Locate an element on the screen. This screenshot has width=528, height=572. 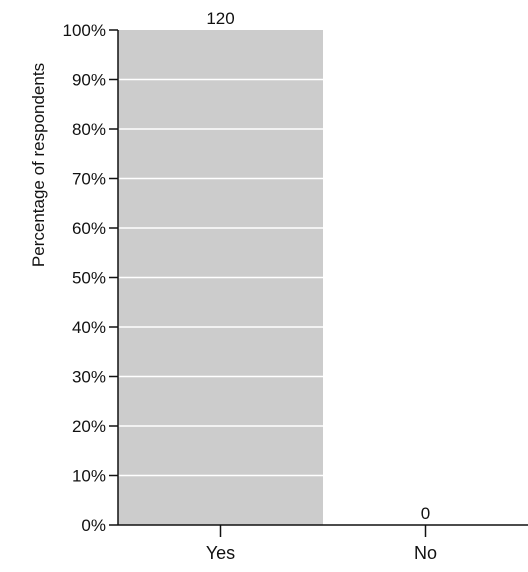
y-tick-label-30: 30% is located at coordinates (89, 377).